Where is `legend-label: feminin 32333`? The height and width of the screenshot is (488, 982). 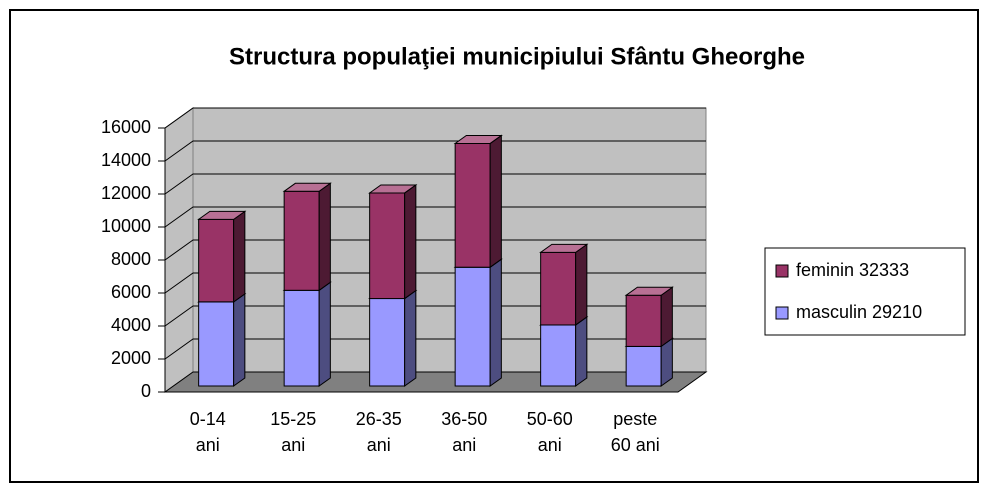 legend-label: feminin 32333 is located at coordinates (852, 270).